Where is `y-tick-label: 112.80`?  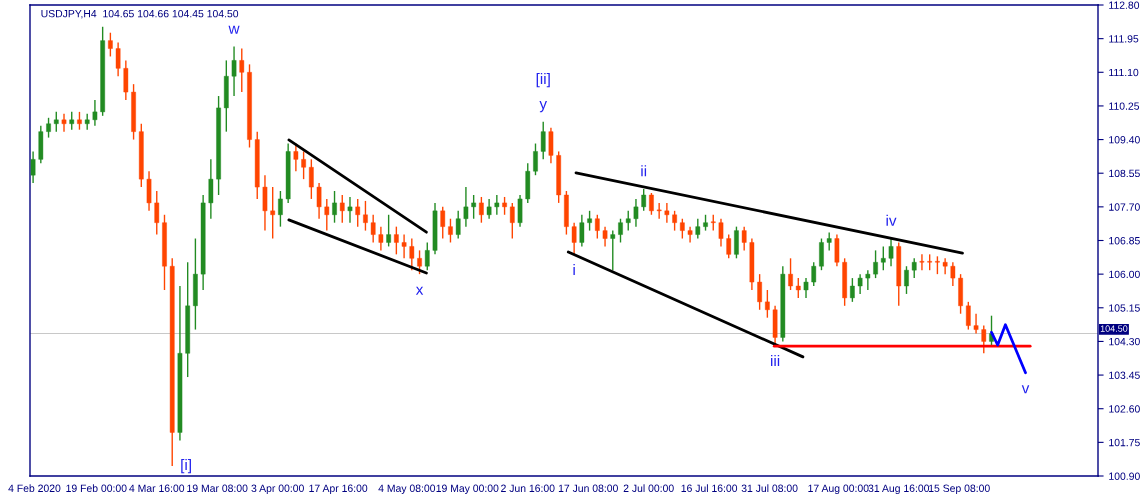 y-tick-label: 112.80 is located at coordinates (1124, 5).